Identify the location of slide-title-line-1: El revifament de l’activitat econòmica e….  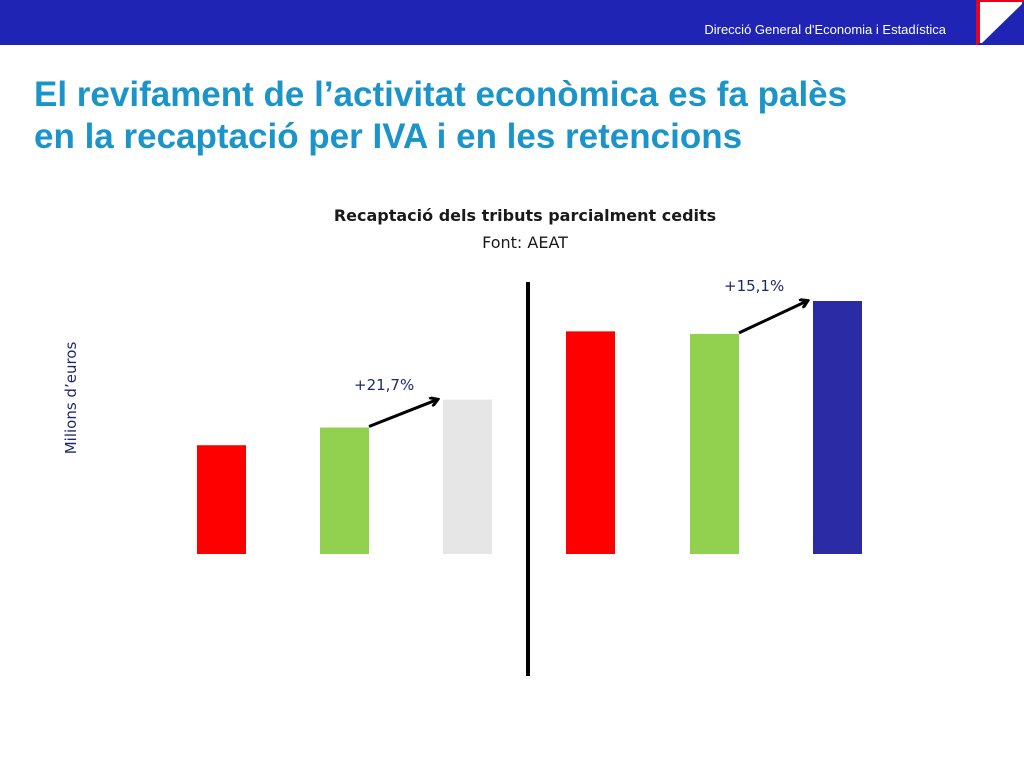
(441, 94).